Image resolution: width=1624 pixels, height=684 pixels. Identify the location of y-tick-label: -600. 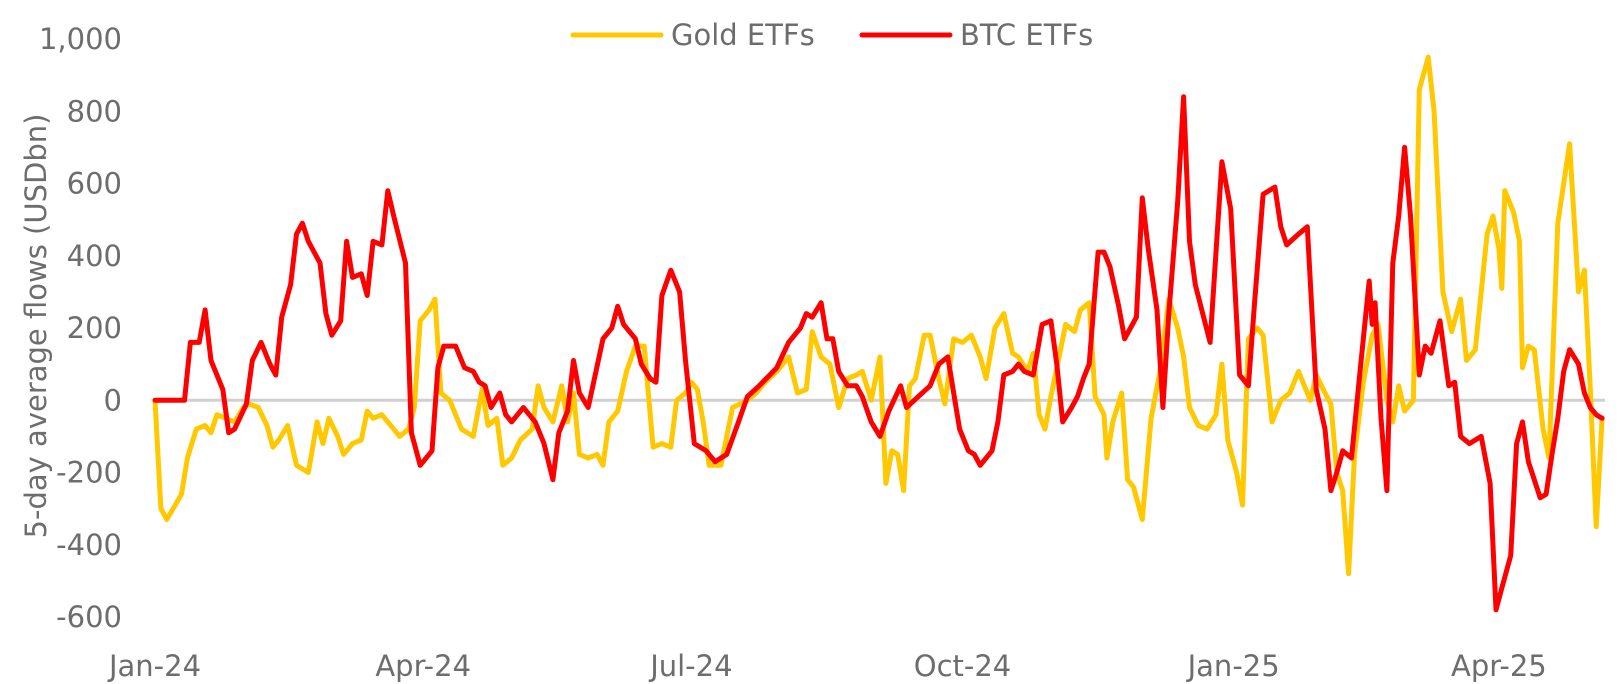
(89, 617).